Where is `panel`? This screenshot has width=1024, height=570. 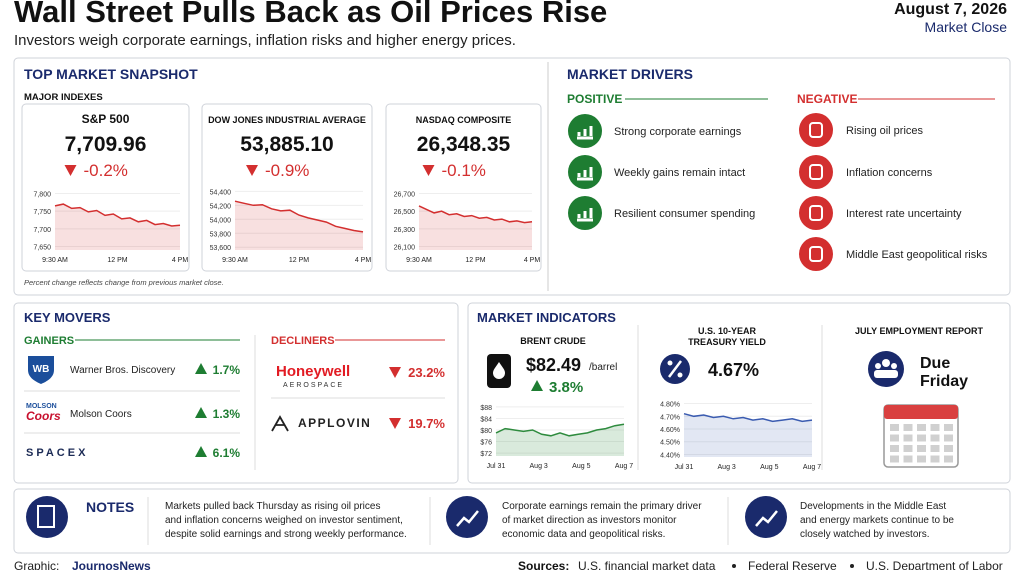 panel is located at coordinates (236, 393).